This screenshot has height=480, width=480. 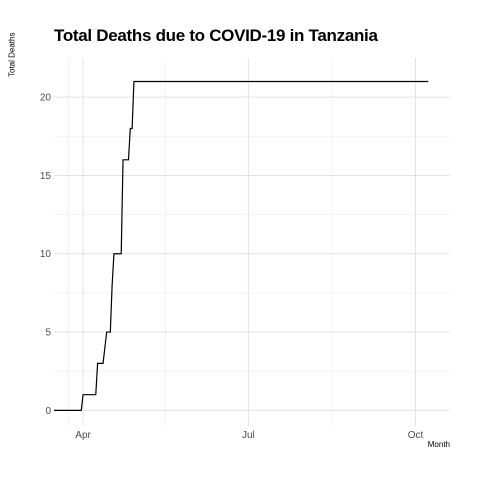 I want to click on x-axis-label: Month, so click(x=438, y=444).